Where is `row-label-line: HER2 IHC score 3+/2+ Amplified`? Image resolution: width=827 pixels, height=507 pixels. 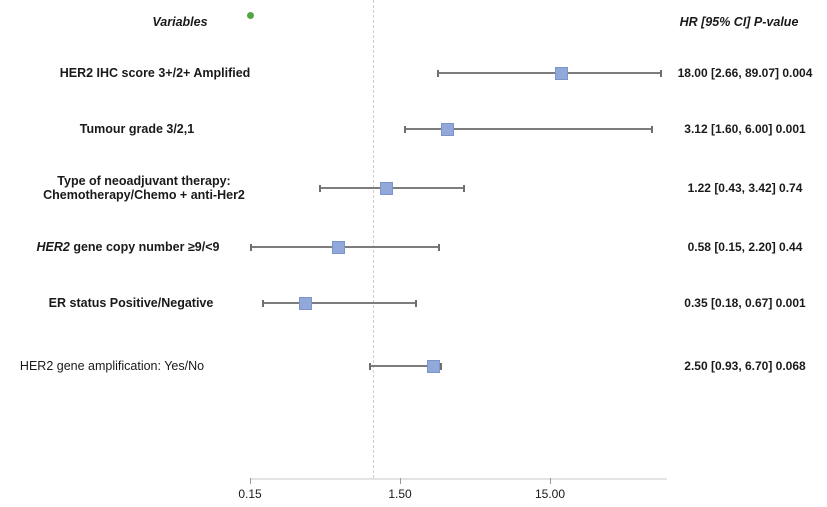 row-label-line: HER2 IHC score 3+/2+ Amplified is located at coordinates (155, 73).